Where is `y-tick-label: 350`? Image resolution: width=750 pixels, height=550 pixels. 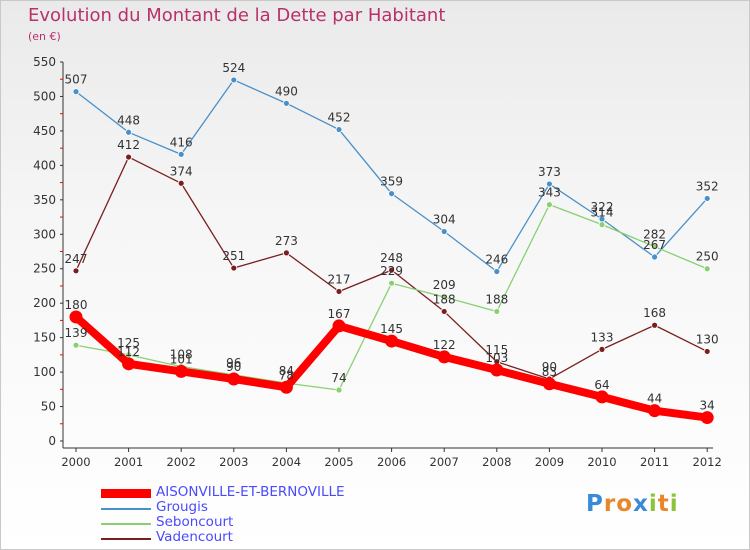
y-tick-label: 350 is located at coordinates (44, 200).